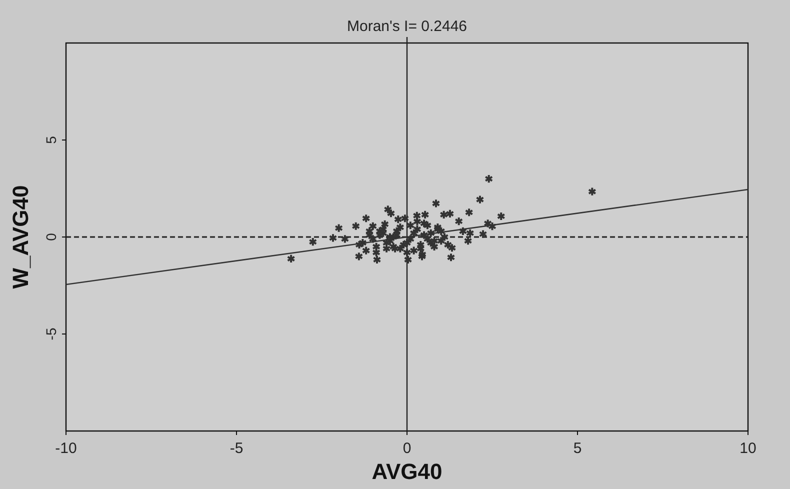 The image size is (790, 489). I want to click on x-tick-label: 5, so click(577, 448).